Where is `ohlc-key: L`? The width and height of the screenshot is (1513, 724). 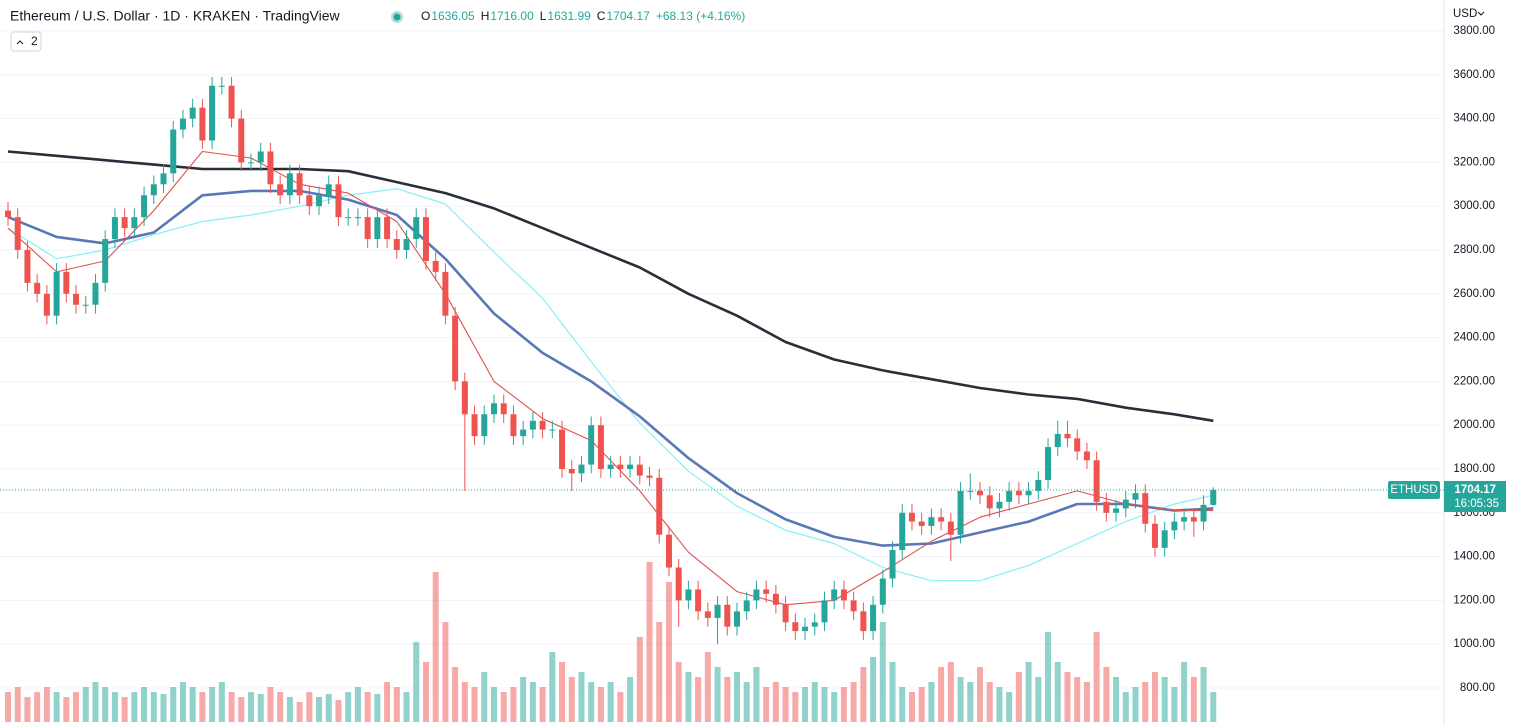 ohlc-key: L is located at coordinates (543, 16).